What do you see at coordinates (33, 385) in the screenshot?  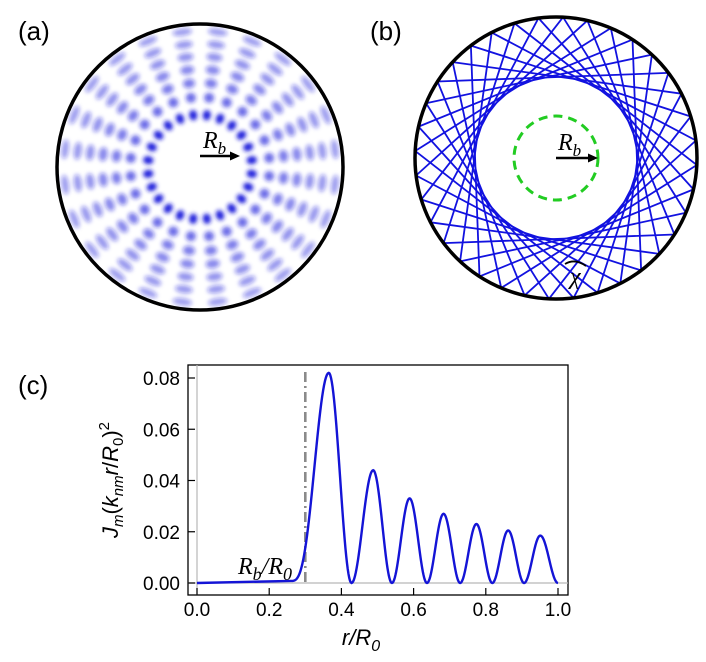 I see `panel-c-label: (c)` at bounding box center [33, 385].